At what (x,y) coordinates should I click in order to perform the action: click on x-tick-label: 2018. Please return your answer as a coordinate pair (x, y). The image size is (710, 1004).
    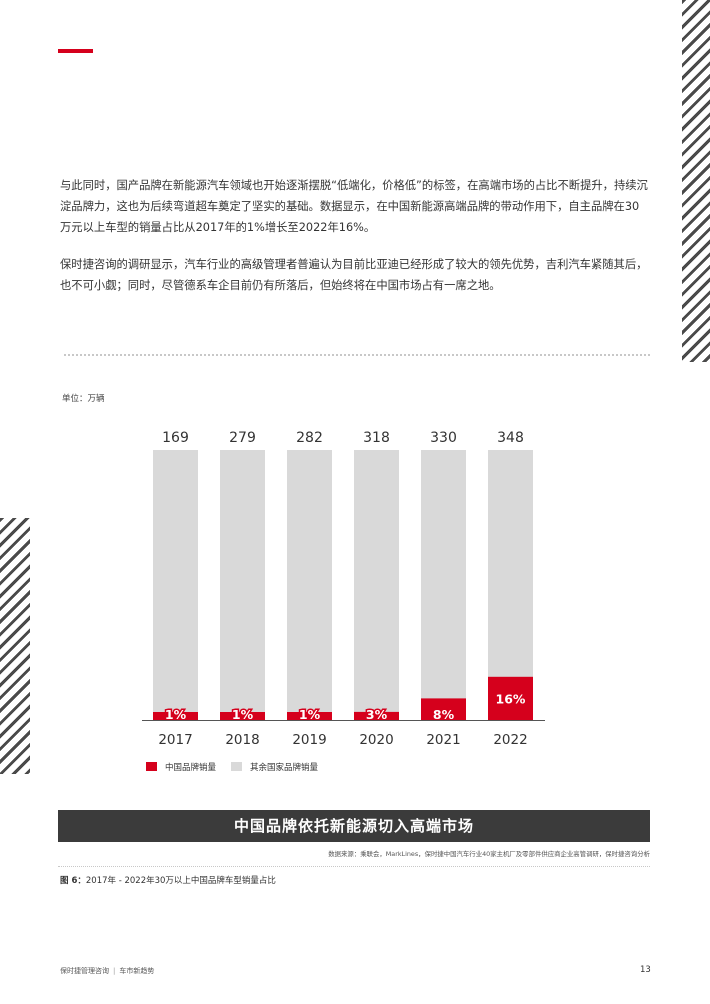
    Looking at the image, I should click on (242, 740).